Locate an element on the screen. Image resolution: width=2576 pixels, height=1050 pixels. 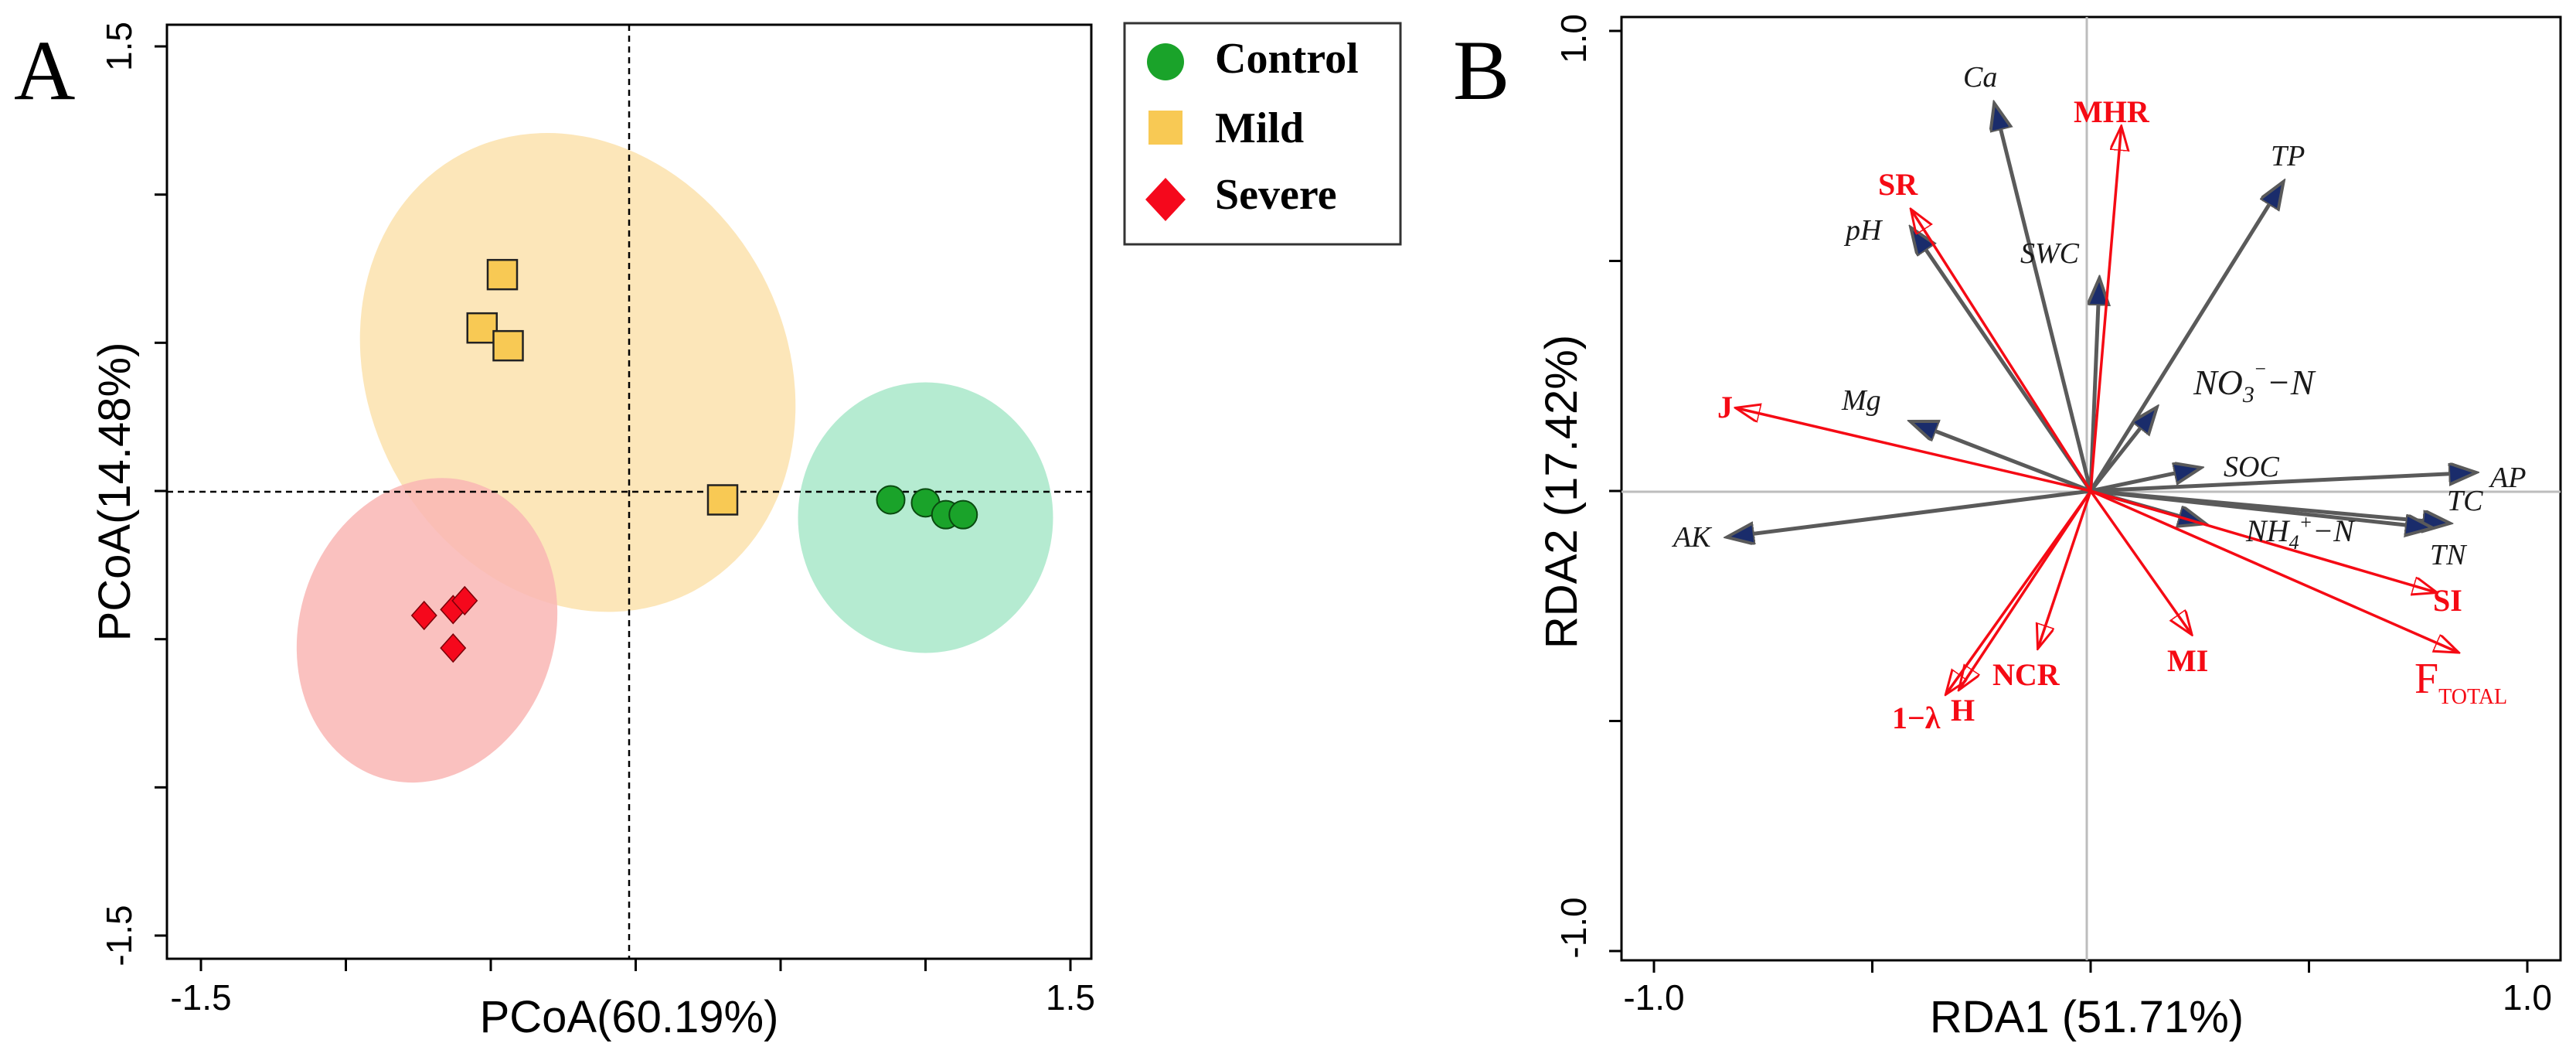
label-no3-tail: −N is located at coordinates (2291, 382).